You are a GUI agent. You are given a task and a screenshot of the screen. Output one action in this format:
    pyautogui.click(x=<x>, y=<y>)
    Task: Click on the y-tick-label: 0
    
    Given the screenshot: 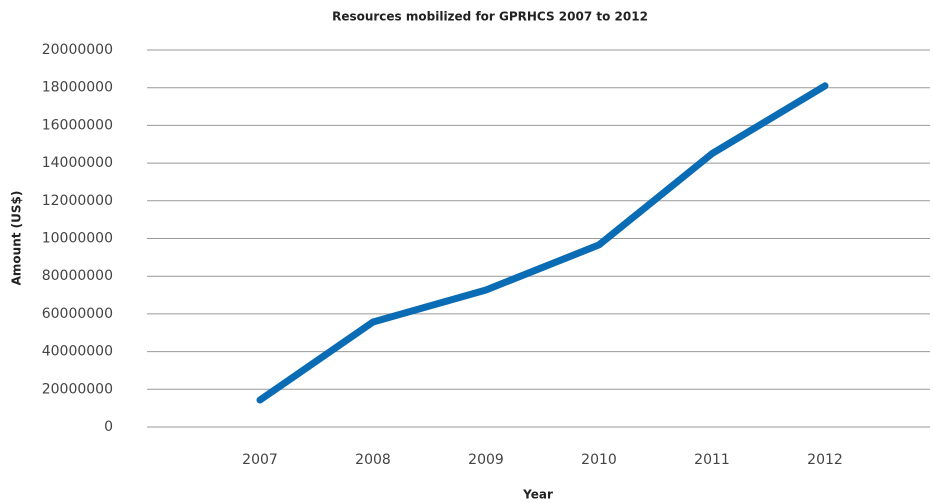 What is the action you would take?
    pyautogui.click(x=108, y=427)
    